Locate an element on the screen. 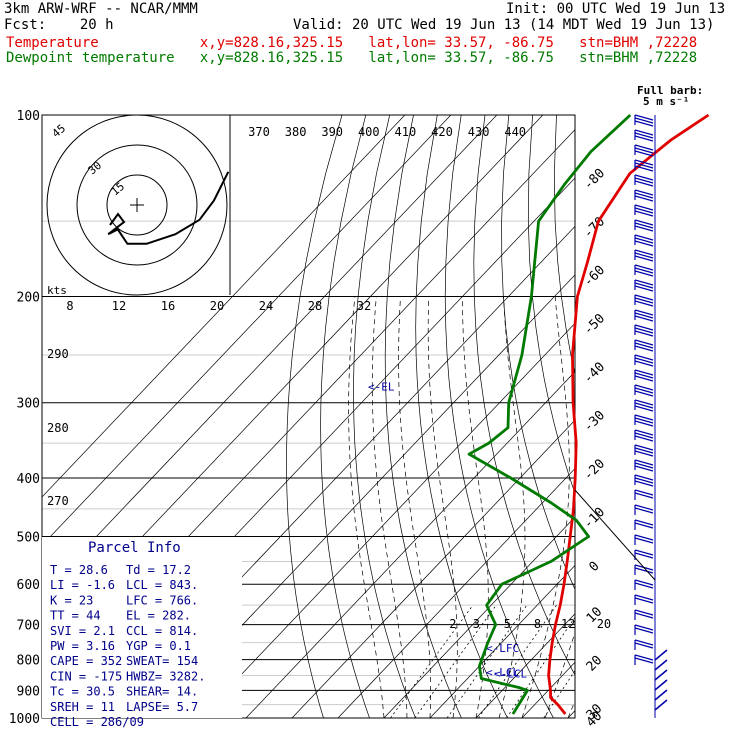 Image resolution: width=740 pixels, height=740 pixels. parcel-info-right: CCL = 814. is located at coordinates (162, 631).